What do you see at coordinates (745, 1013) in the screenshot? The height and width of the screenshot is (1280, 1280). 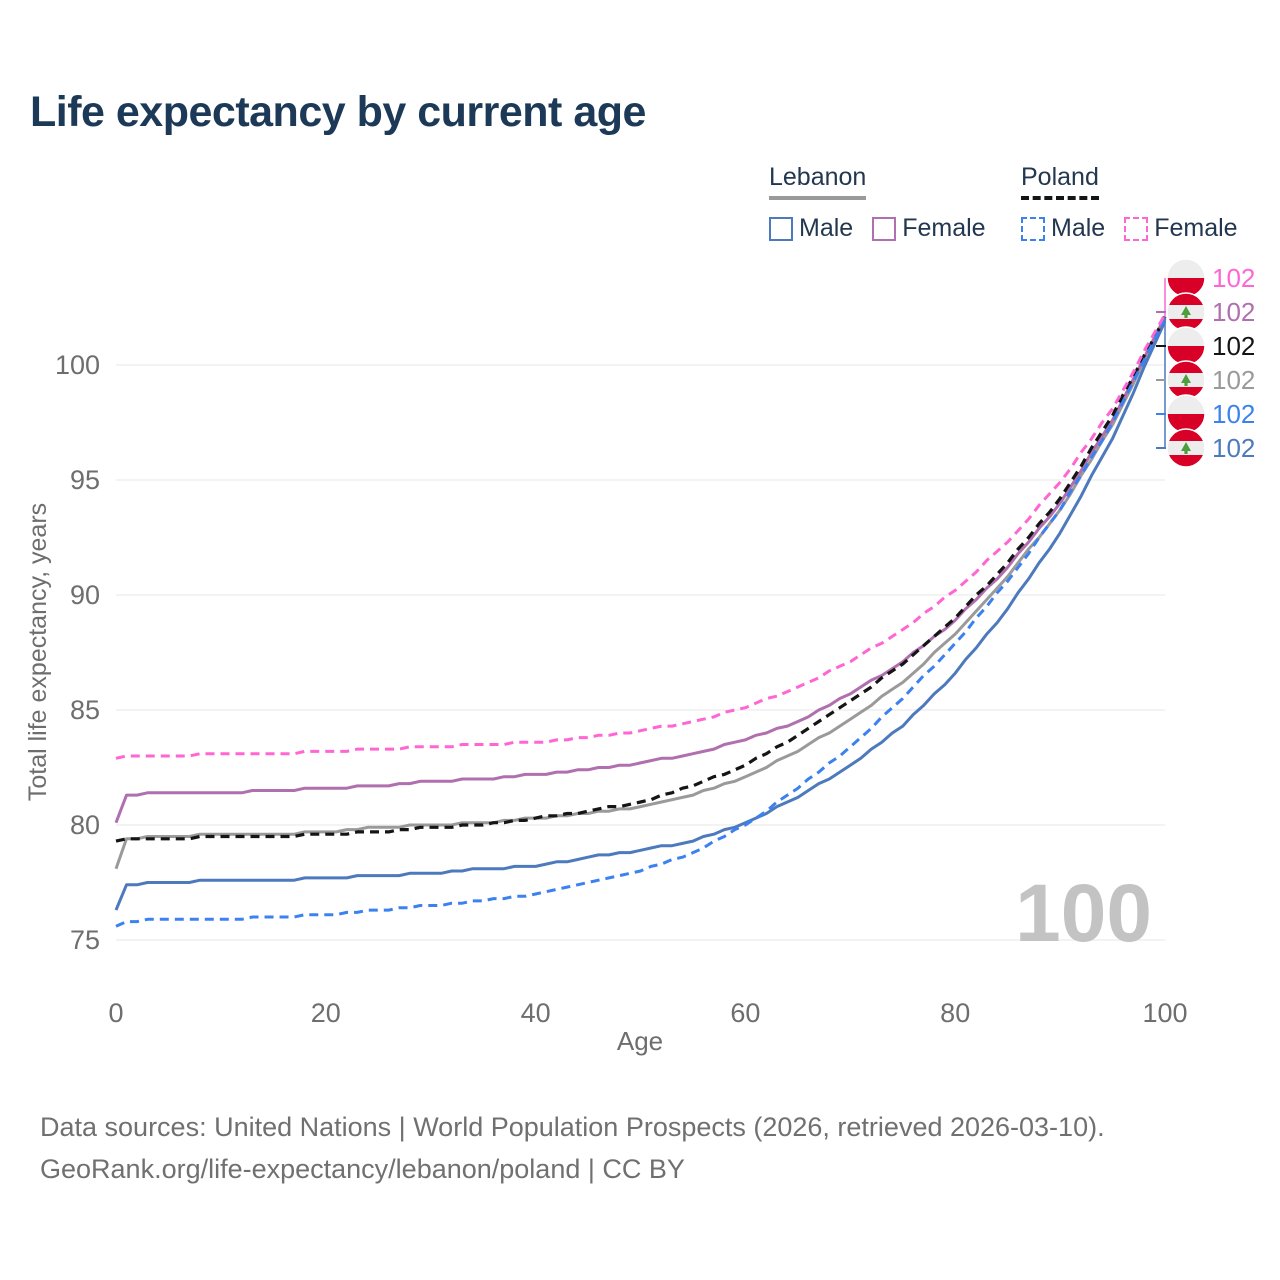 I see `x-tick-60: 60` at bounding box center [745, 1013].